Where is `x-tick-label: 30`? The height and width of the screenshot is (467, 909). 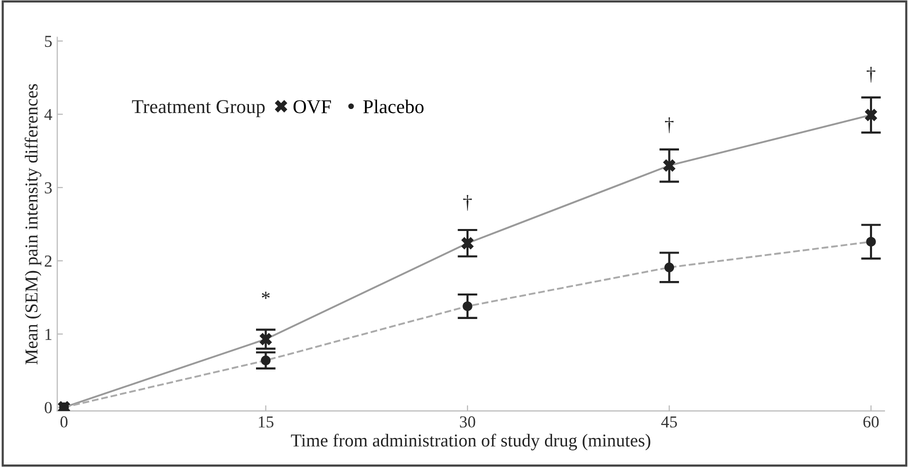 x-tick-label: 30 is located at coordinates (468, 422).